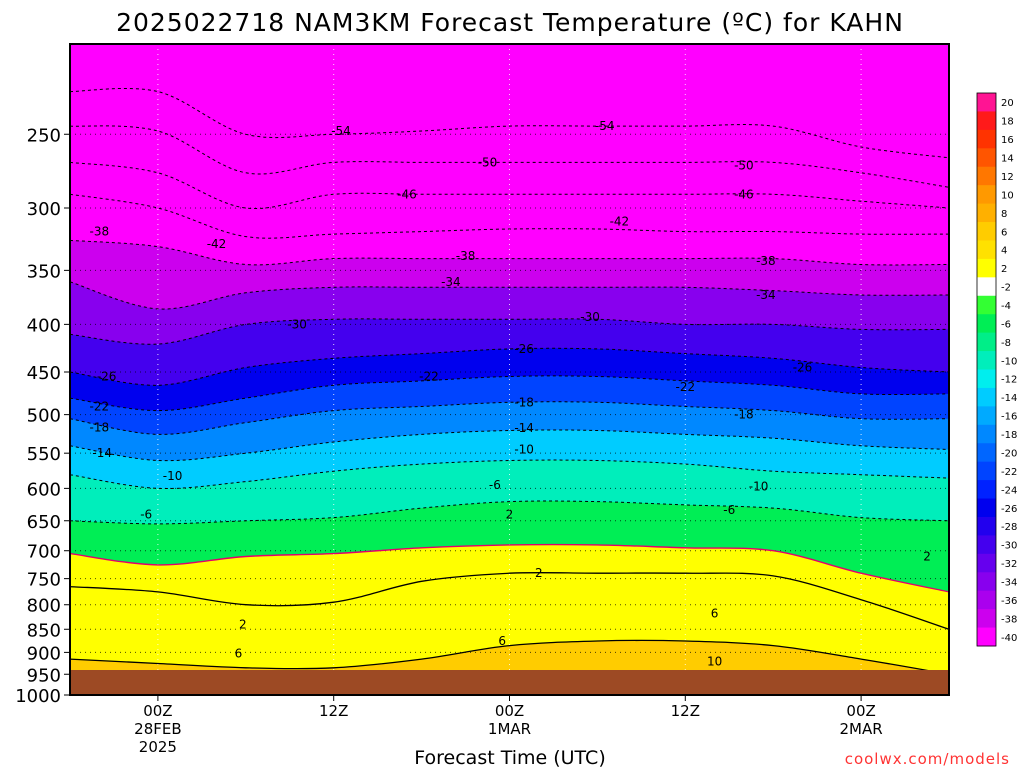 This screenshot has height=768, width=1024. What do you see at coordinates (1009, 619) in the screenshot?
I see `colorbar-label: -38` at bounding box center [1009, 619].